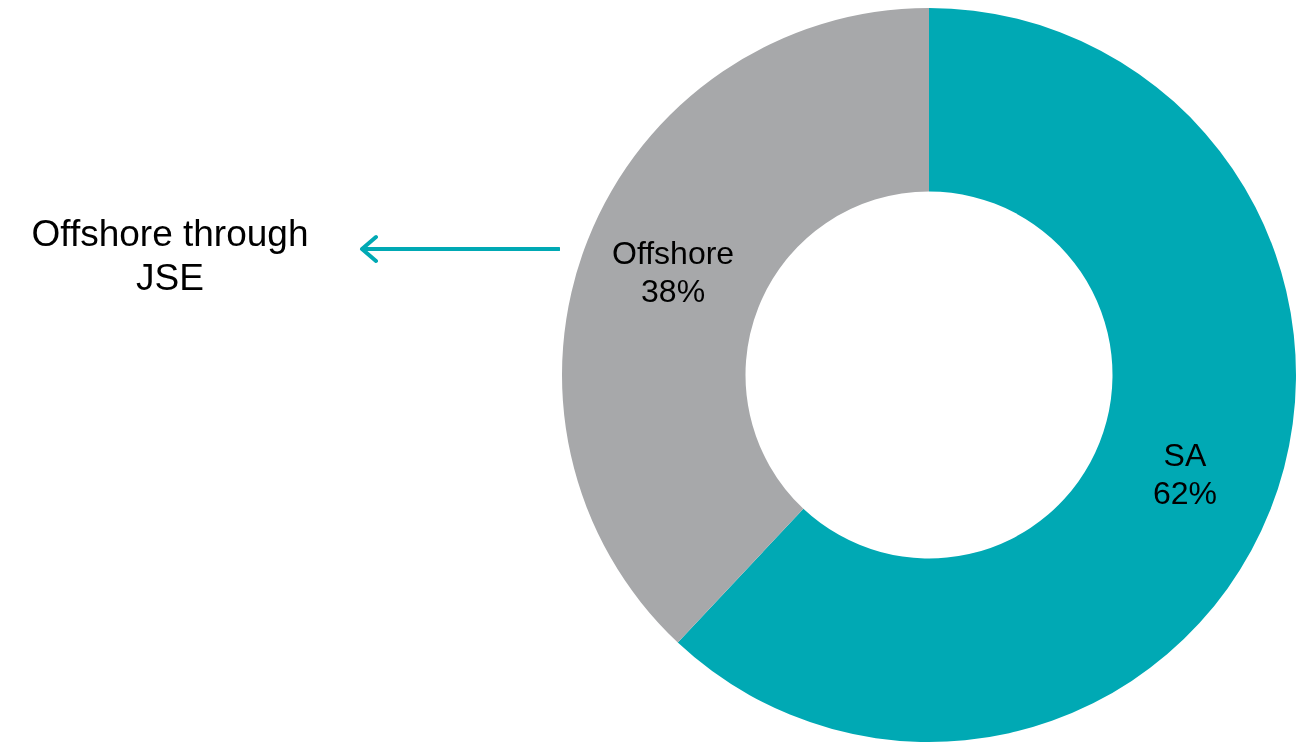 The image size is (1301, 744). Describe the element at coordinates (673, 290) in the screenshot. I see `data-label: 38%` at that location.